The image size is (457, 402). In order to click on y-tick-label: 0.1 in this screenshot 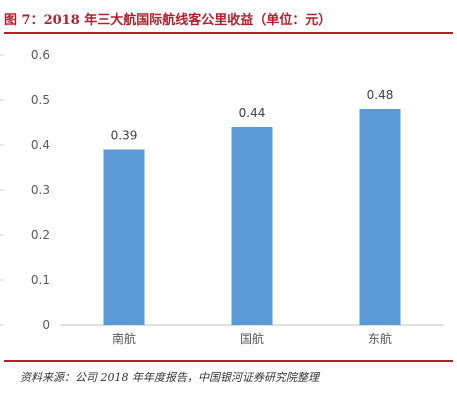, I will do `click(40, 280)`.